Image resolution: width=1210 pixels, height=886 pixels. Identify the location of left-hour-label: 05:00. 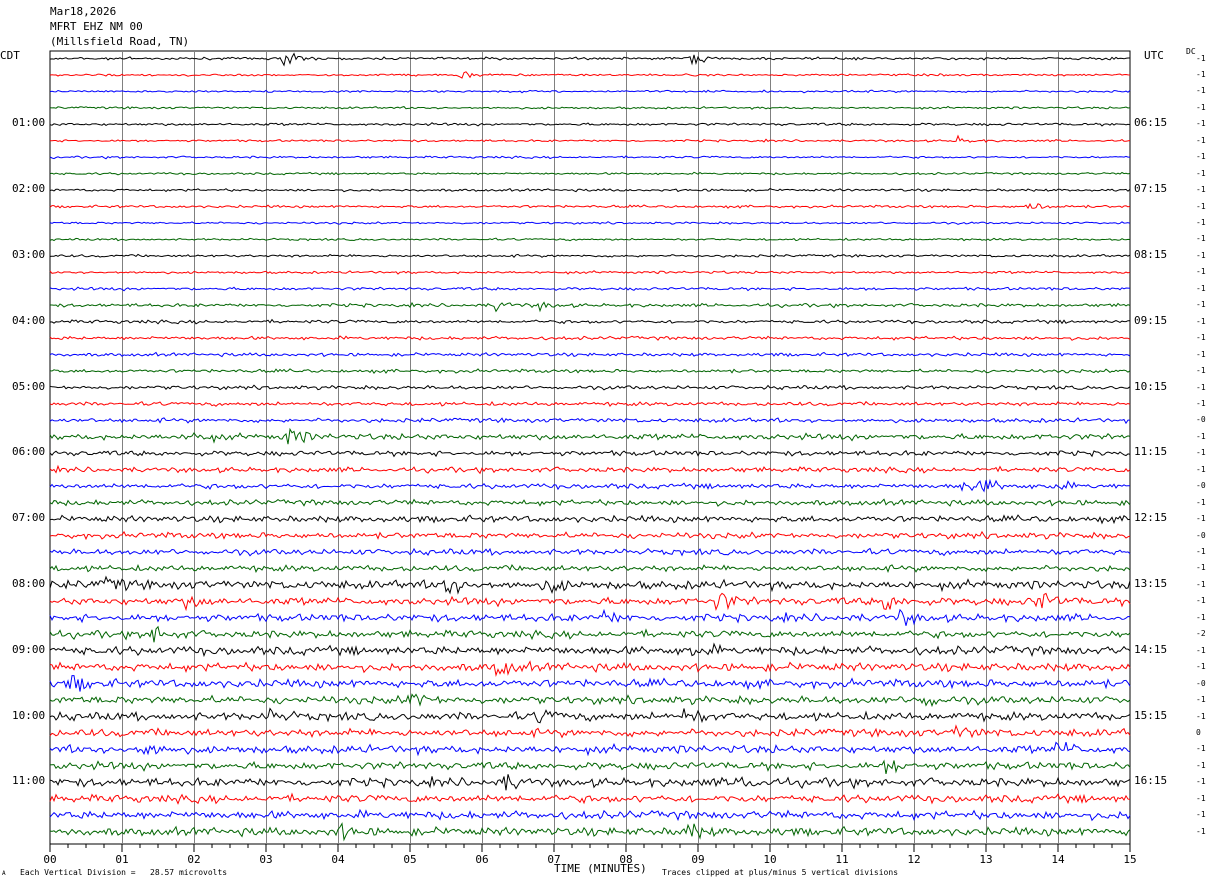
(29, 386).